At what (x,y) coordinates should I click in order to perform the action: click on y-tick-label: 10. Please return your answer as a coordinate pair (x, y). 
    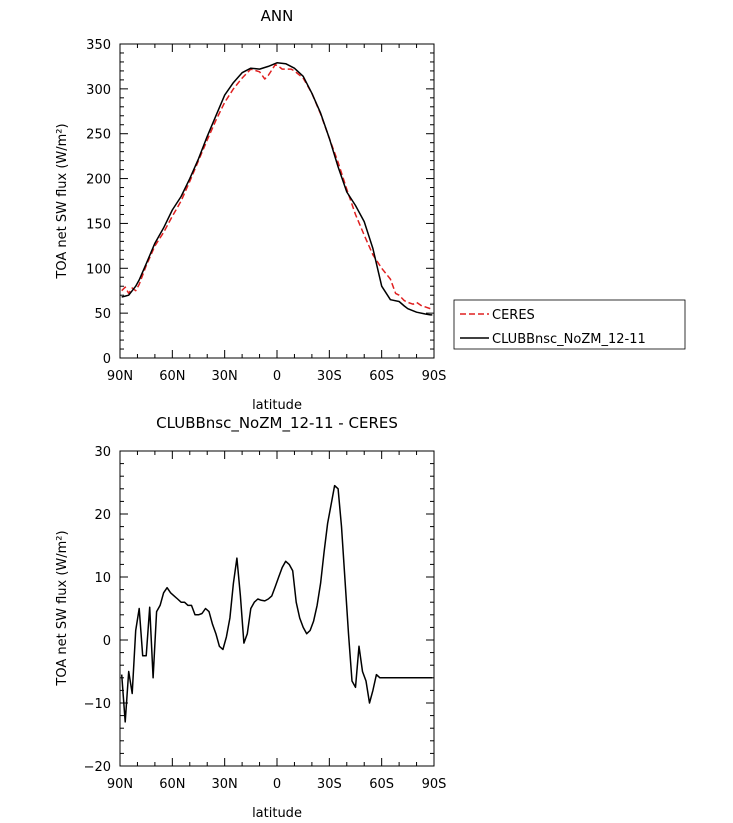
    Looking at the image, I should click on (102, 578).